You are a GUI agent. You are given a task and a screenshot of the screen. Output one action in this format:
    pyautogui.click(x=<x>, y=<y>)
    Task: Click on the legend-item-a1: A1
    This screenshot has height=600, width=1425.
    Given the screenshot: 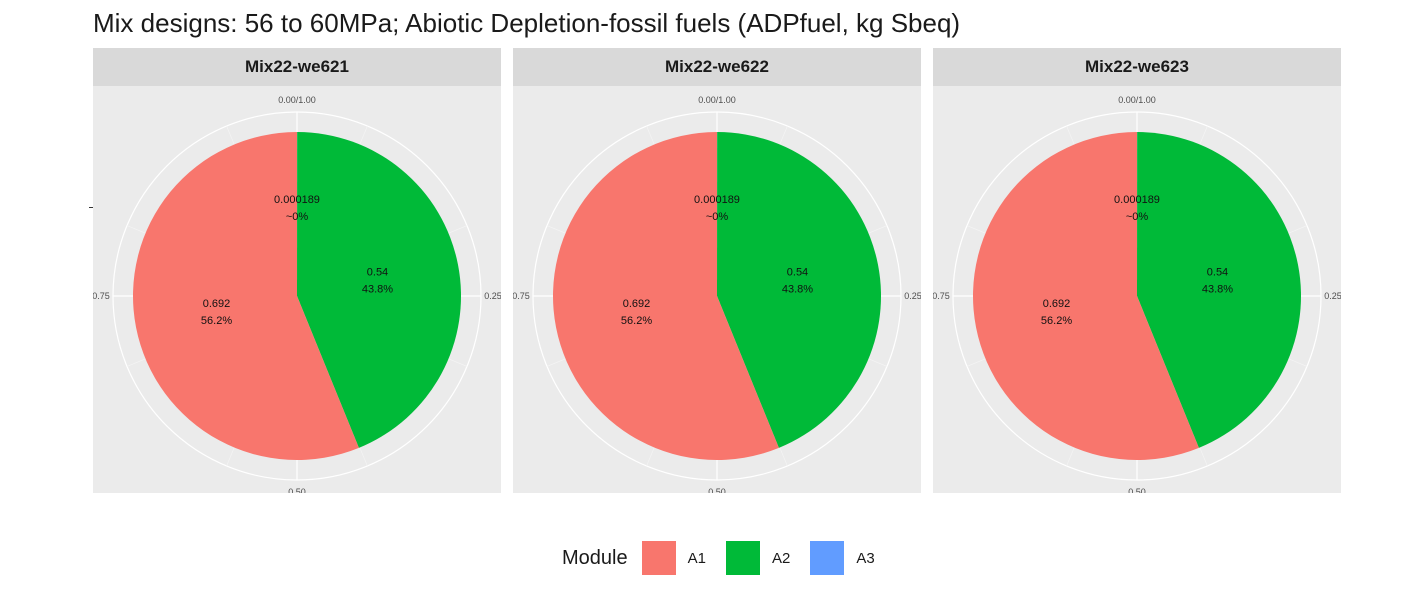 What is the action you would take?
    pyautogui.click(x=673, y=558)
    